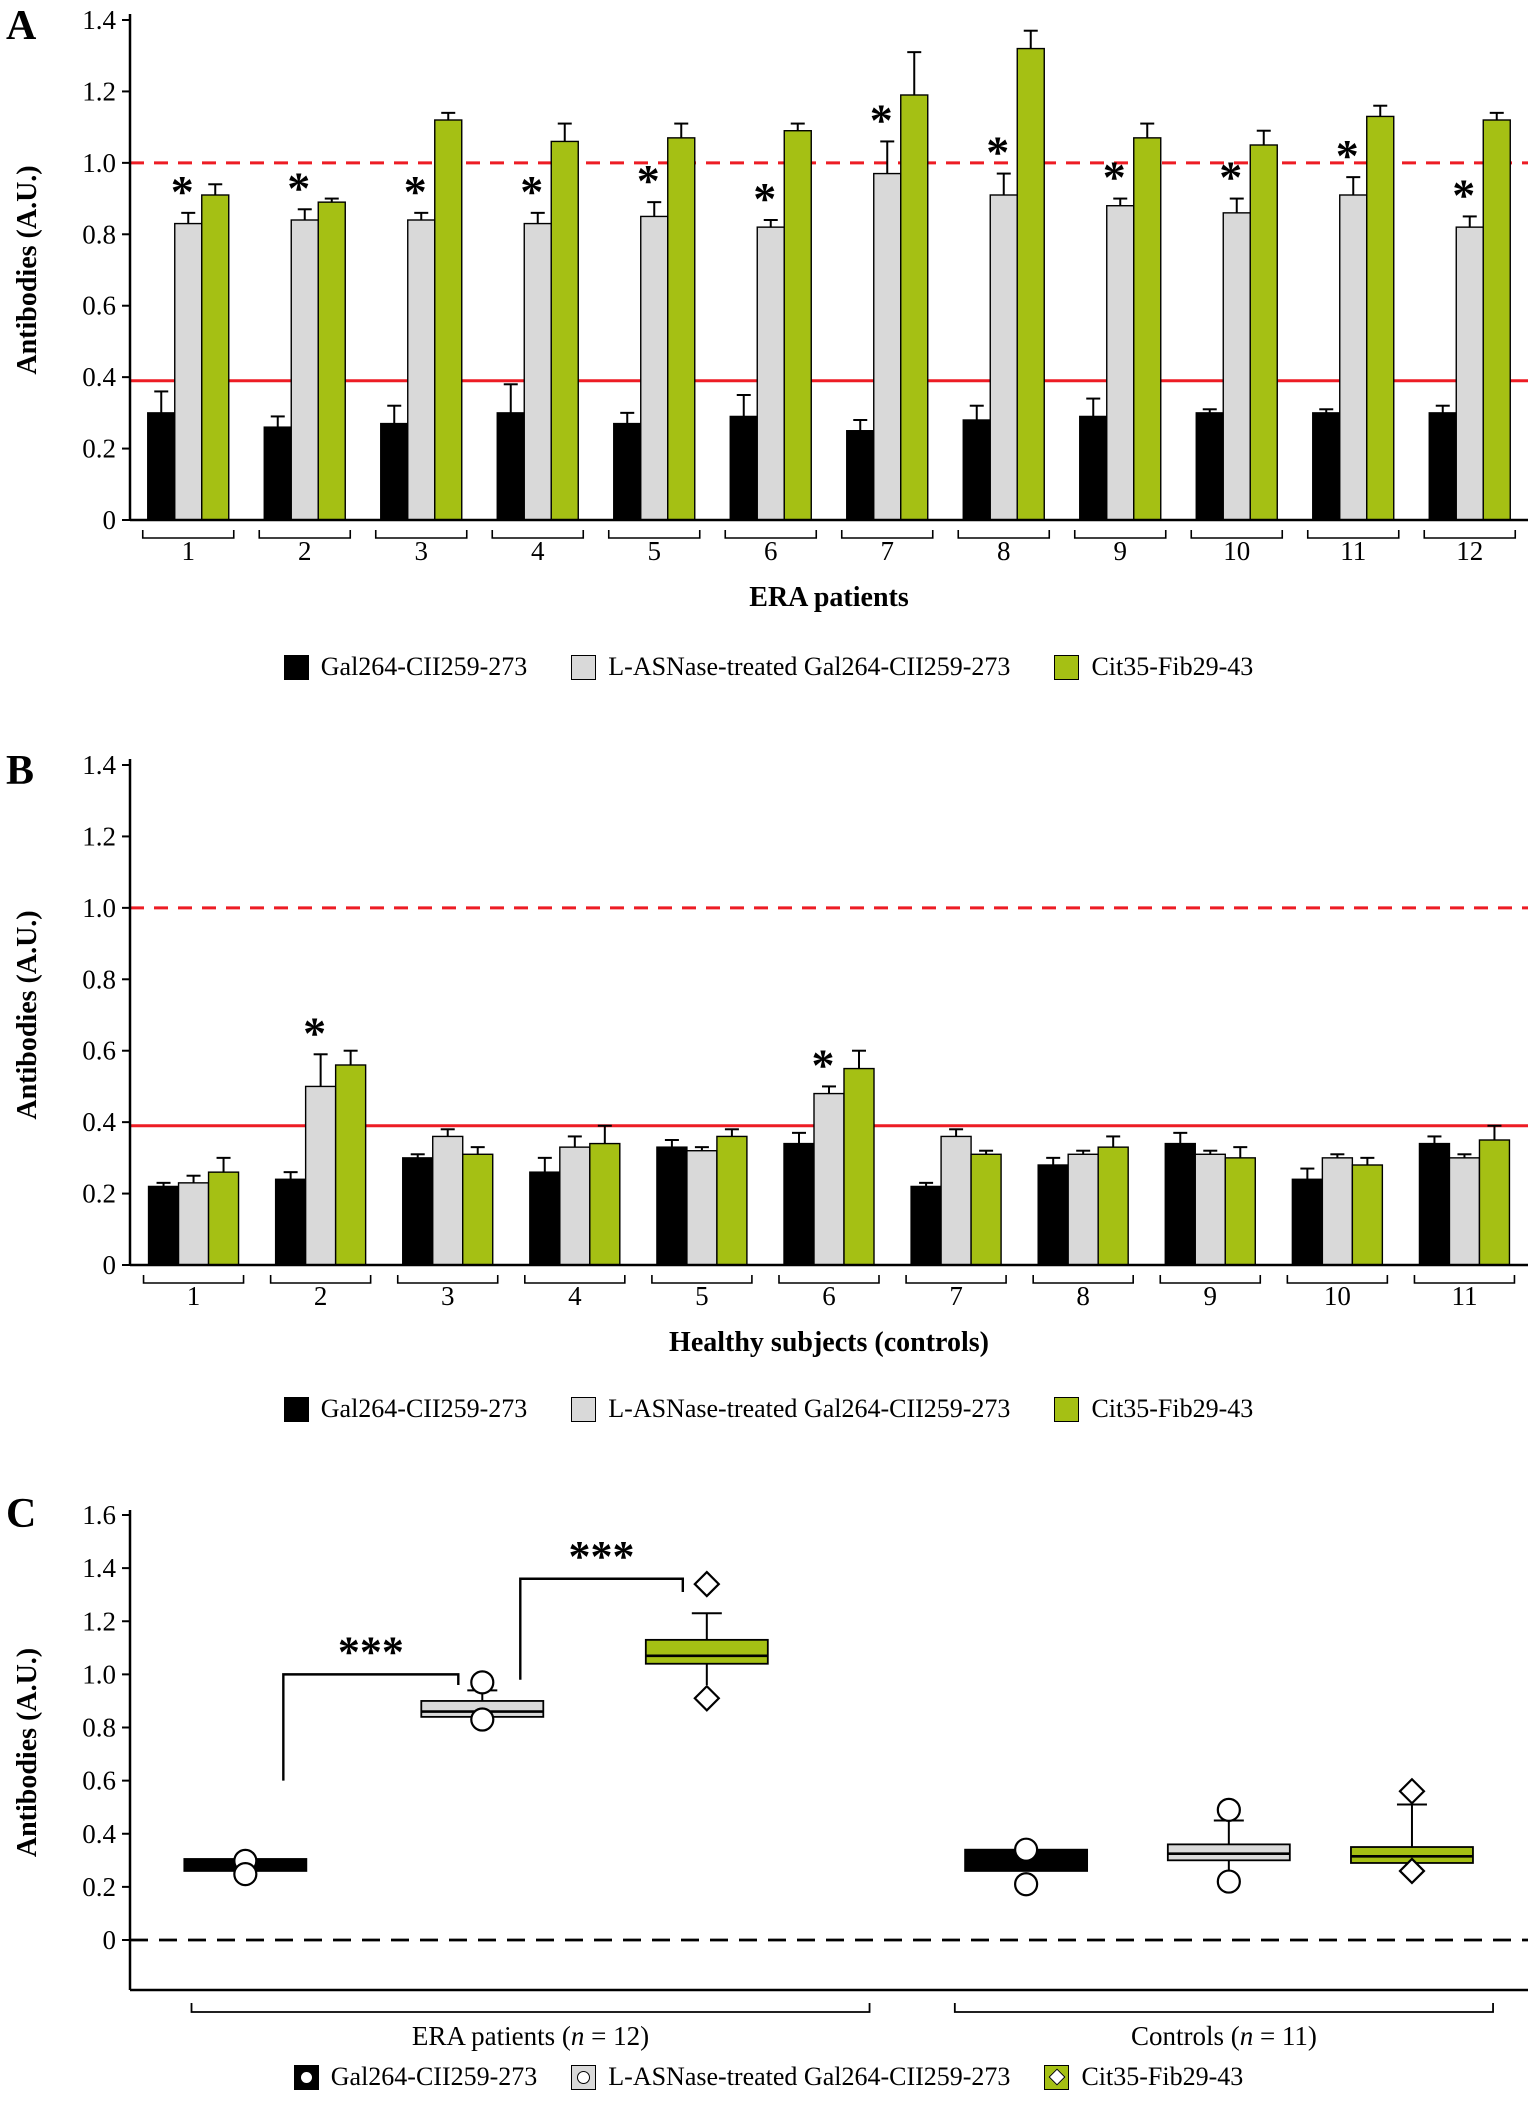 This screenshot has height=2102, width=1537. Describe the element at coordinates (194, 1296) in the screenshot. I see `category-label: 1` at that location.